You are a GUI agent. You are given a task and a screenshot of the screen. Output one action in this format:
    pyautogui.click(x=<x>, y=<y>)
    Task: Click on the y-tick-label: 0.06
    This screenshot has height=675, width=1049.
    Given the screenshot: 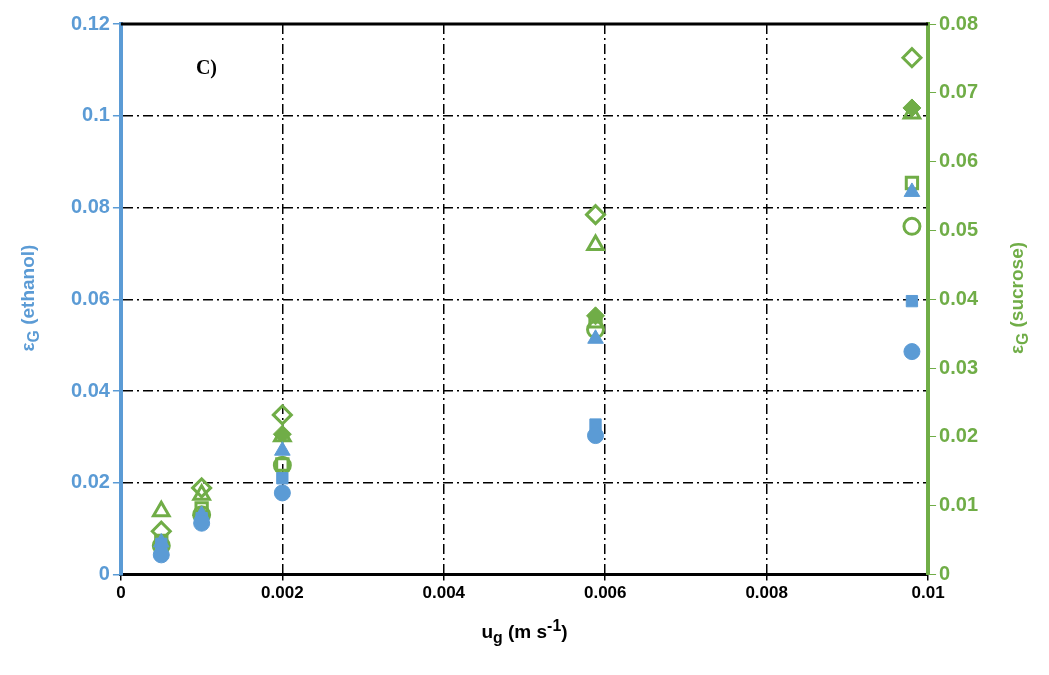 What is the action you would take?
    pyautogui.click(x=90, y=297)
    